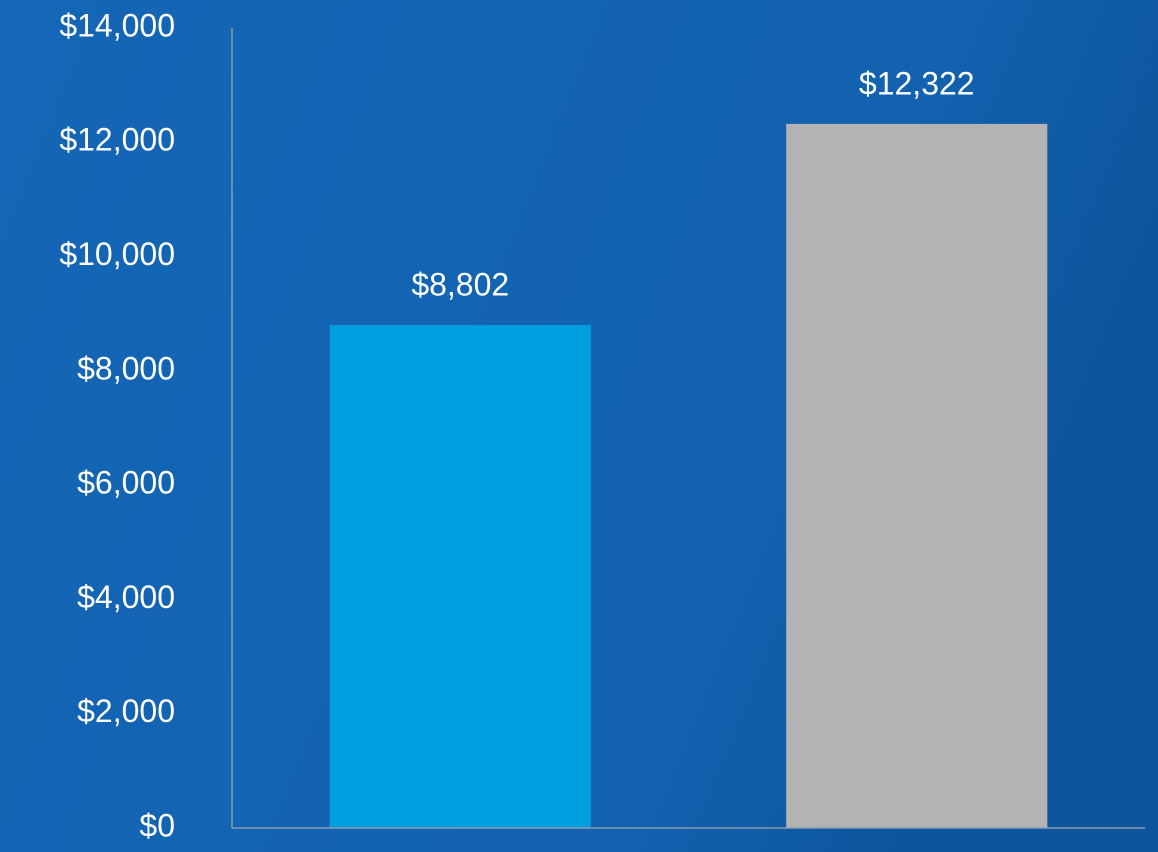  I want to click on y-tick-label: $0, so click(157, 825).